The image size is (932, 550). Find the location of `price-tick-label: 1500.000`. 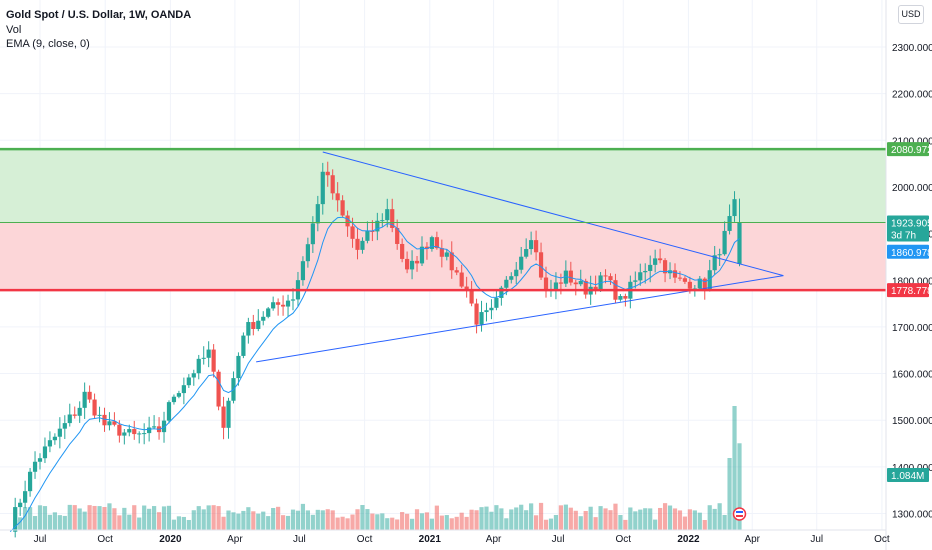

price-tick-label: 1500.000 is located at coordinates (912, 421).